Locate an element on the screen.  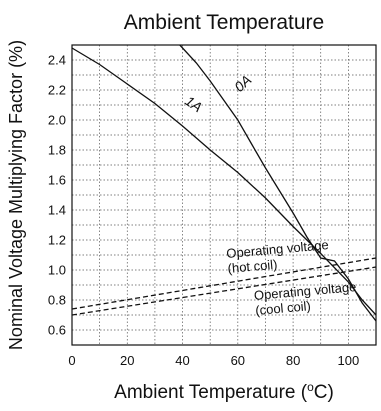
x-axis-label-main: Ambient Temperature ( is located at coordinates (211, 392).